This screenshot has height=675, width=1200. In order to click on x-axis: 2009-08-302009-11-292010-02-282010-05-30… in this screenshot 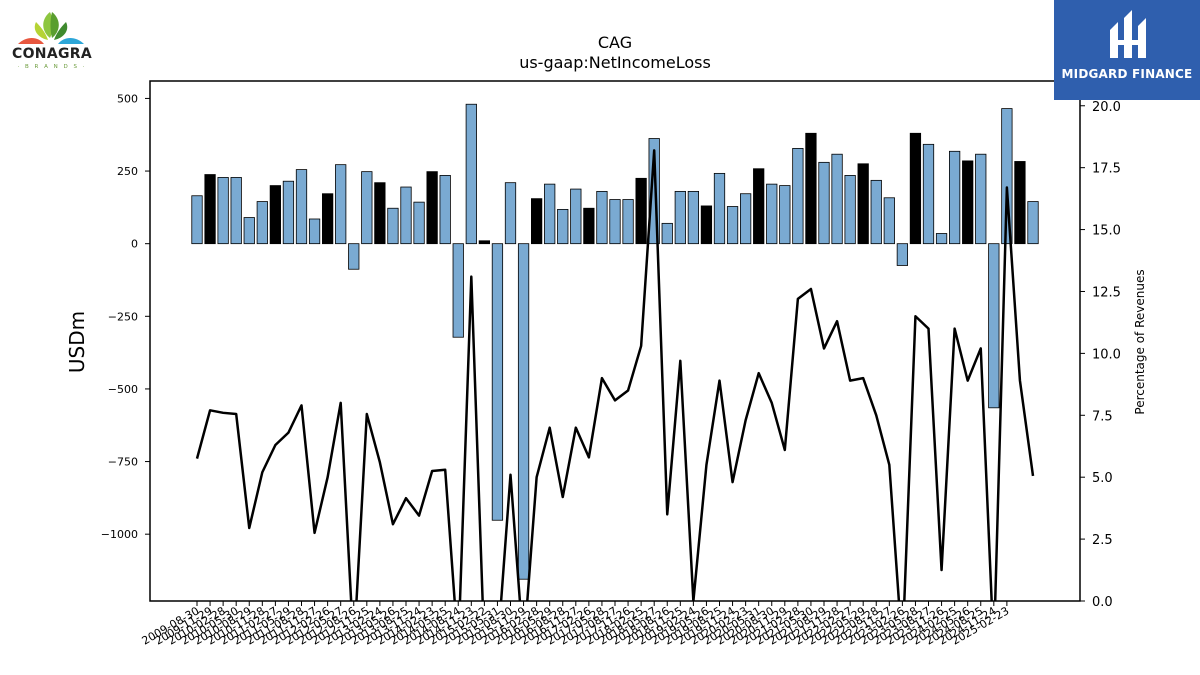, I will do `click(575, 624)`.